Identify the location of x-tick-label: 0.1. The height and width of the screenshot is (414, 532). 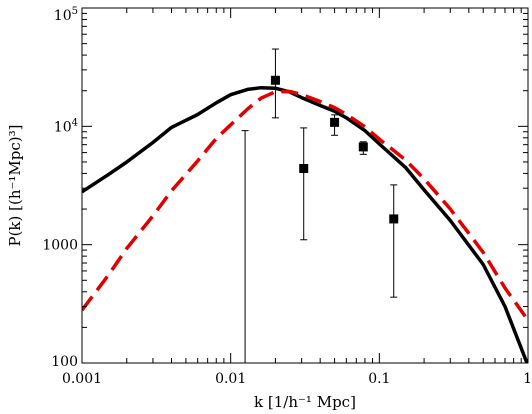
(379, 379).